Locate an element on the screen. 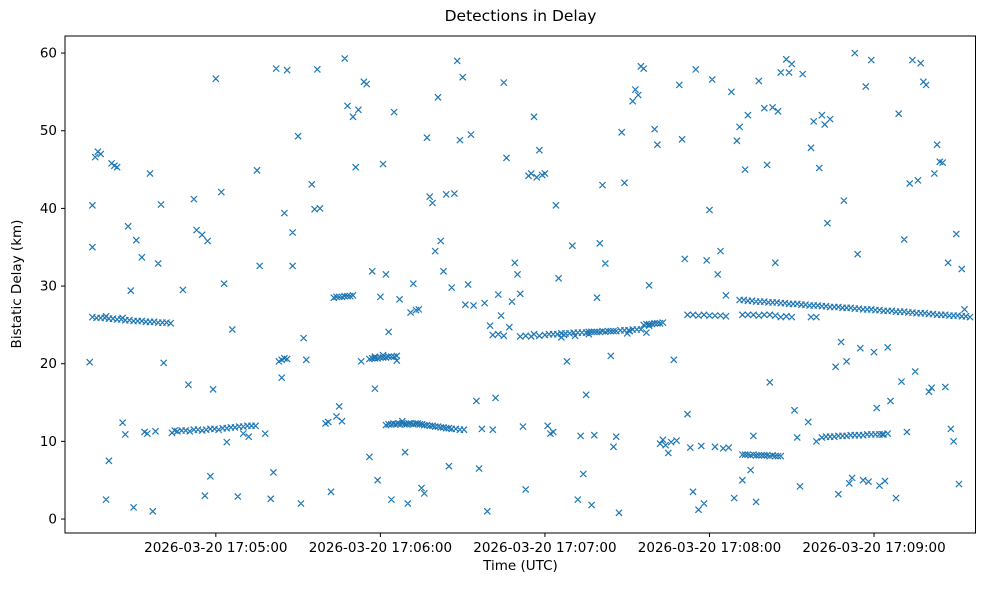 This screenshot has width=989, height=590. y-axis-ticks: 0 10 20 30 40 50 60 is located at coordinates (52, 287).